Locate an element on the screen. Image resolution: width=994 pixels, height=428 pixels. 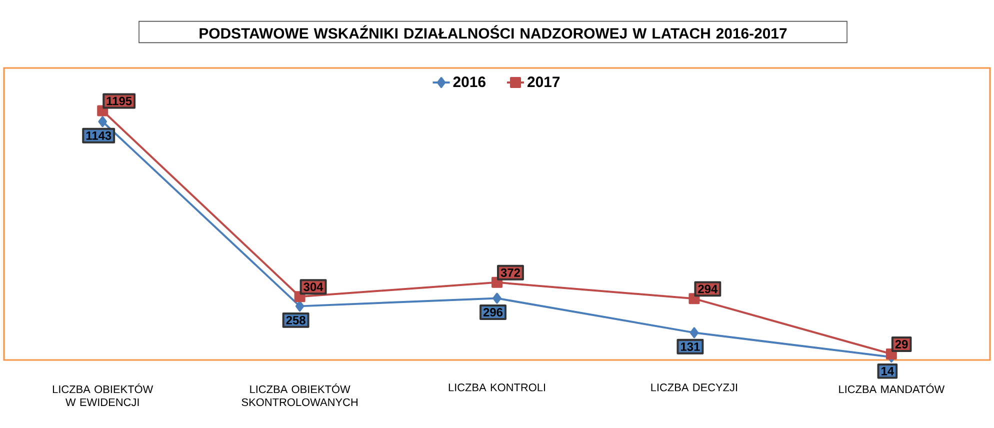
legend-label: 2016 is located at coordinates (469, 82).